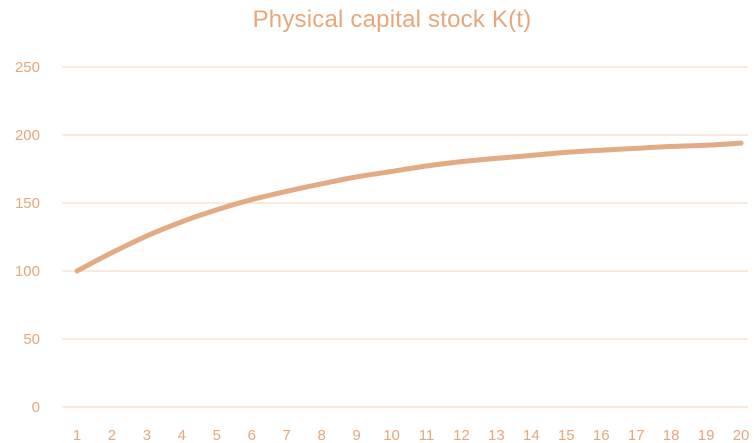 The image size is (754, 443). I want to click on y-tick-label: 250, so click(27, 67).